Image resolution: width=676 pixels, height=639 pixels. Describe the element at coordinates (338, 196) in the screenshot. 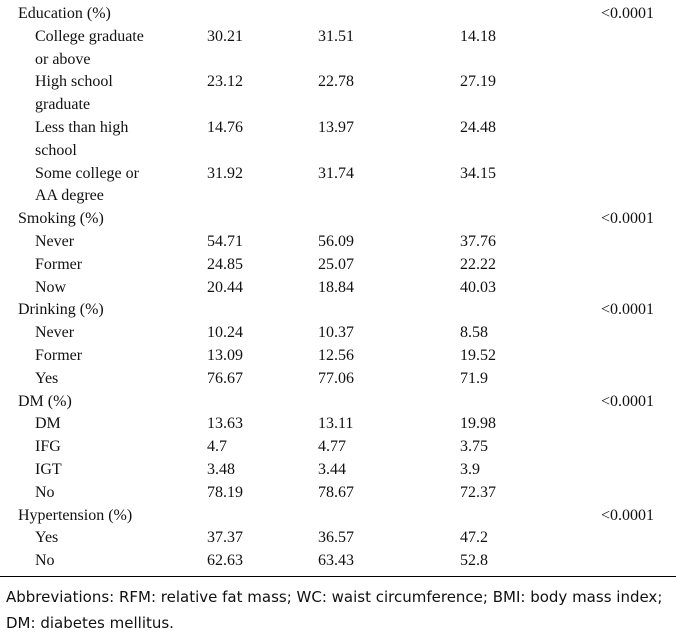

I see `table-row: AA degree` at that location.